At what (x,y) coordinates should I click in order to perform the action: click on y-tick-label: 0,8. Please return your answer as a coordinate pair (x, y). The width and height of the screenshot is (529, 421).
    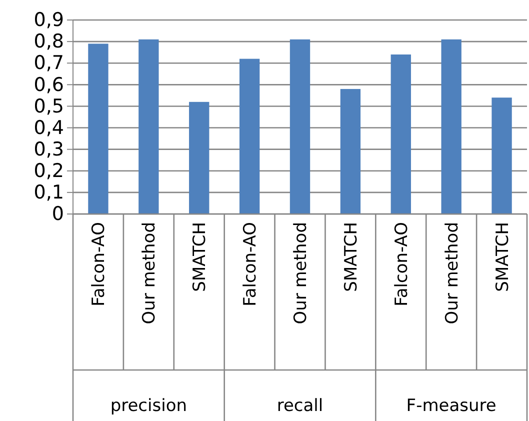
    Looking at the image, I should click on (49, 41).